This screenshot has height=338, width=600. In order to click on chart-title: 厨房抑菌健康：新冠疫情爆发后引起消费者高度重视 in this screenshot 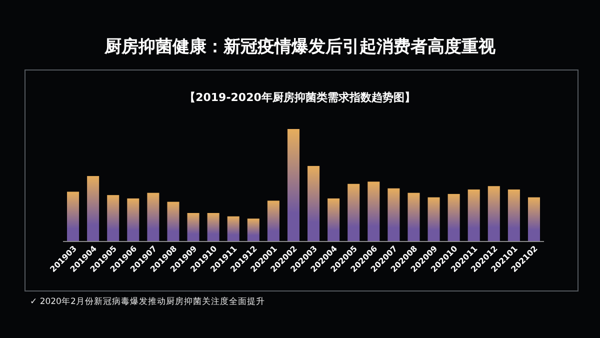, I will do `click(300, 47)`.